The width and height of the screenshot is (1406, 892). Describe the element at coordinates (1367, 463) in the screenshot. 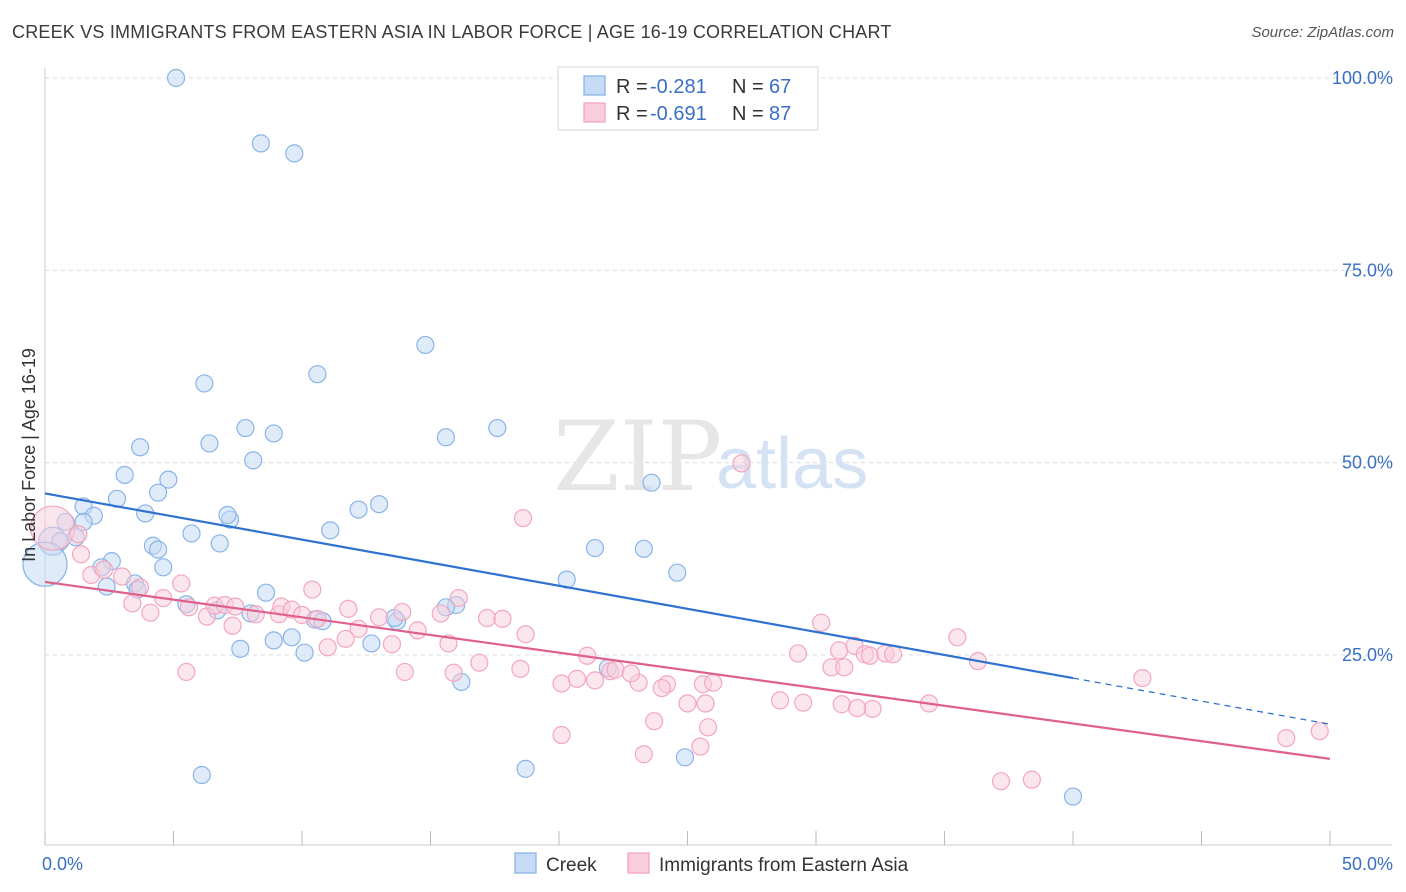

I see `y-tick-label: 50.0%` at that location.